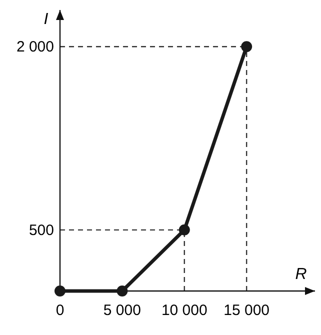 The image size is (321, 335). I want to click on x-tick-label: 10 000, so click(184, 310).